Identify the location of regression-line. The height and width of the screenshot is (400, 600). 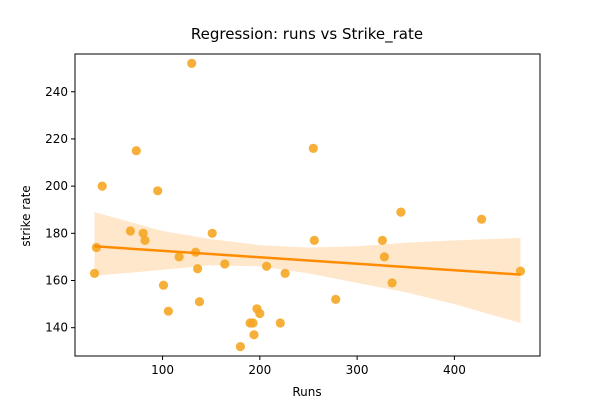
(307, 260).